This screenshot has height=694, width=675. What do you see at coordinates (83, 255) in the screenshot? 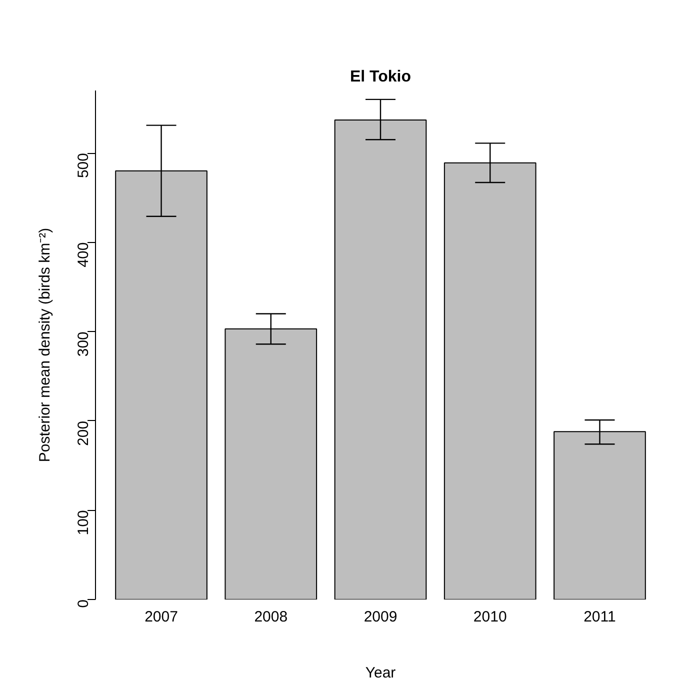
I see `y-tick-label: 400` at bounding box center [83, 255].